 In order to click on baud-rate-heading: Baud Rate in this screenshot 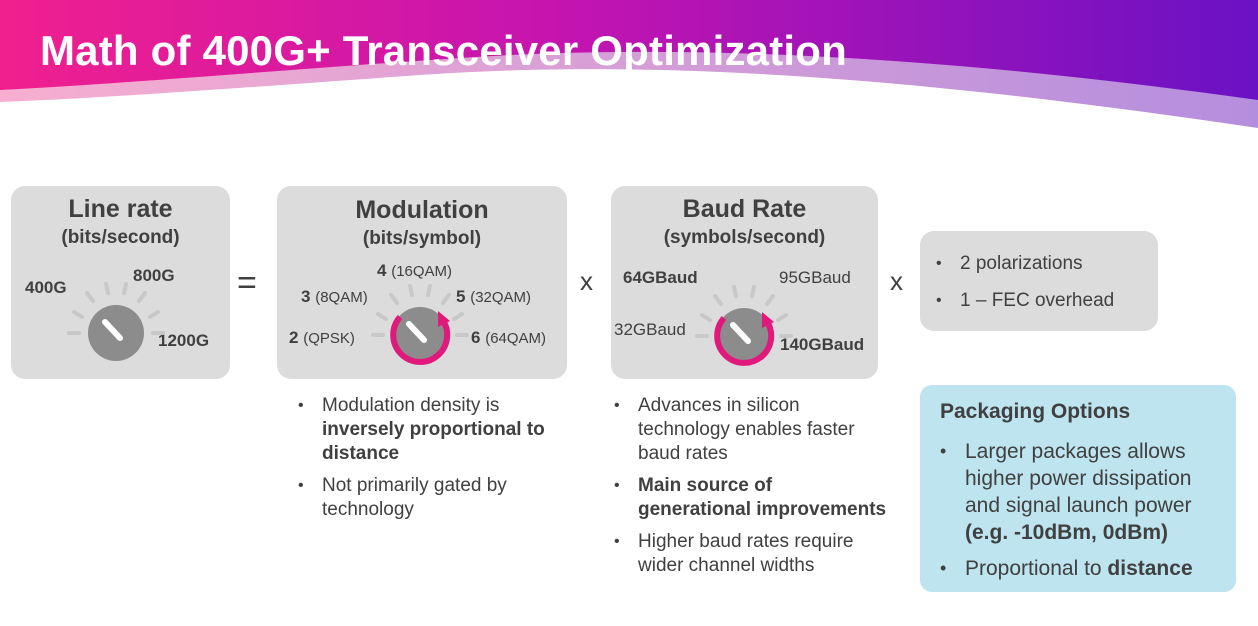, I will do `click(744, 209)`.